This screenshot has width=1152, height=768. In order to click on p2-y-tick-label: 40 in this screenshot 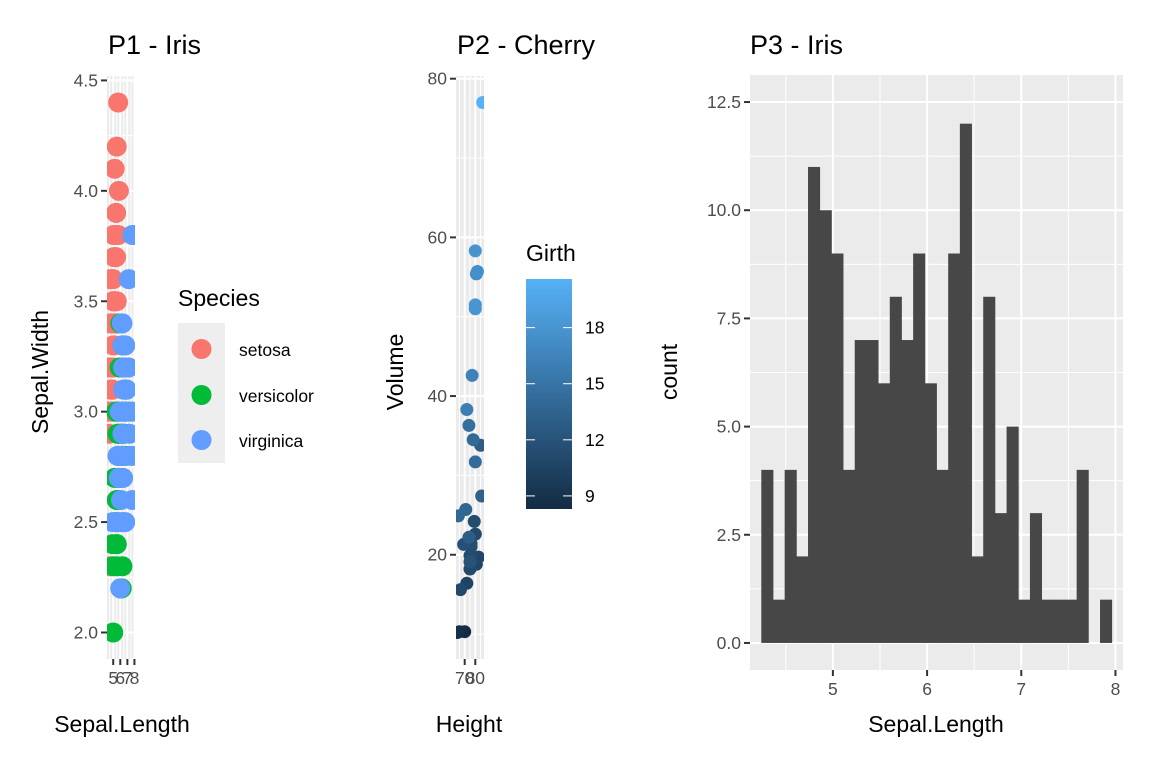, I will do `click(438, 396)`.